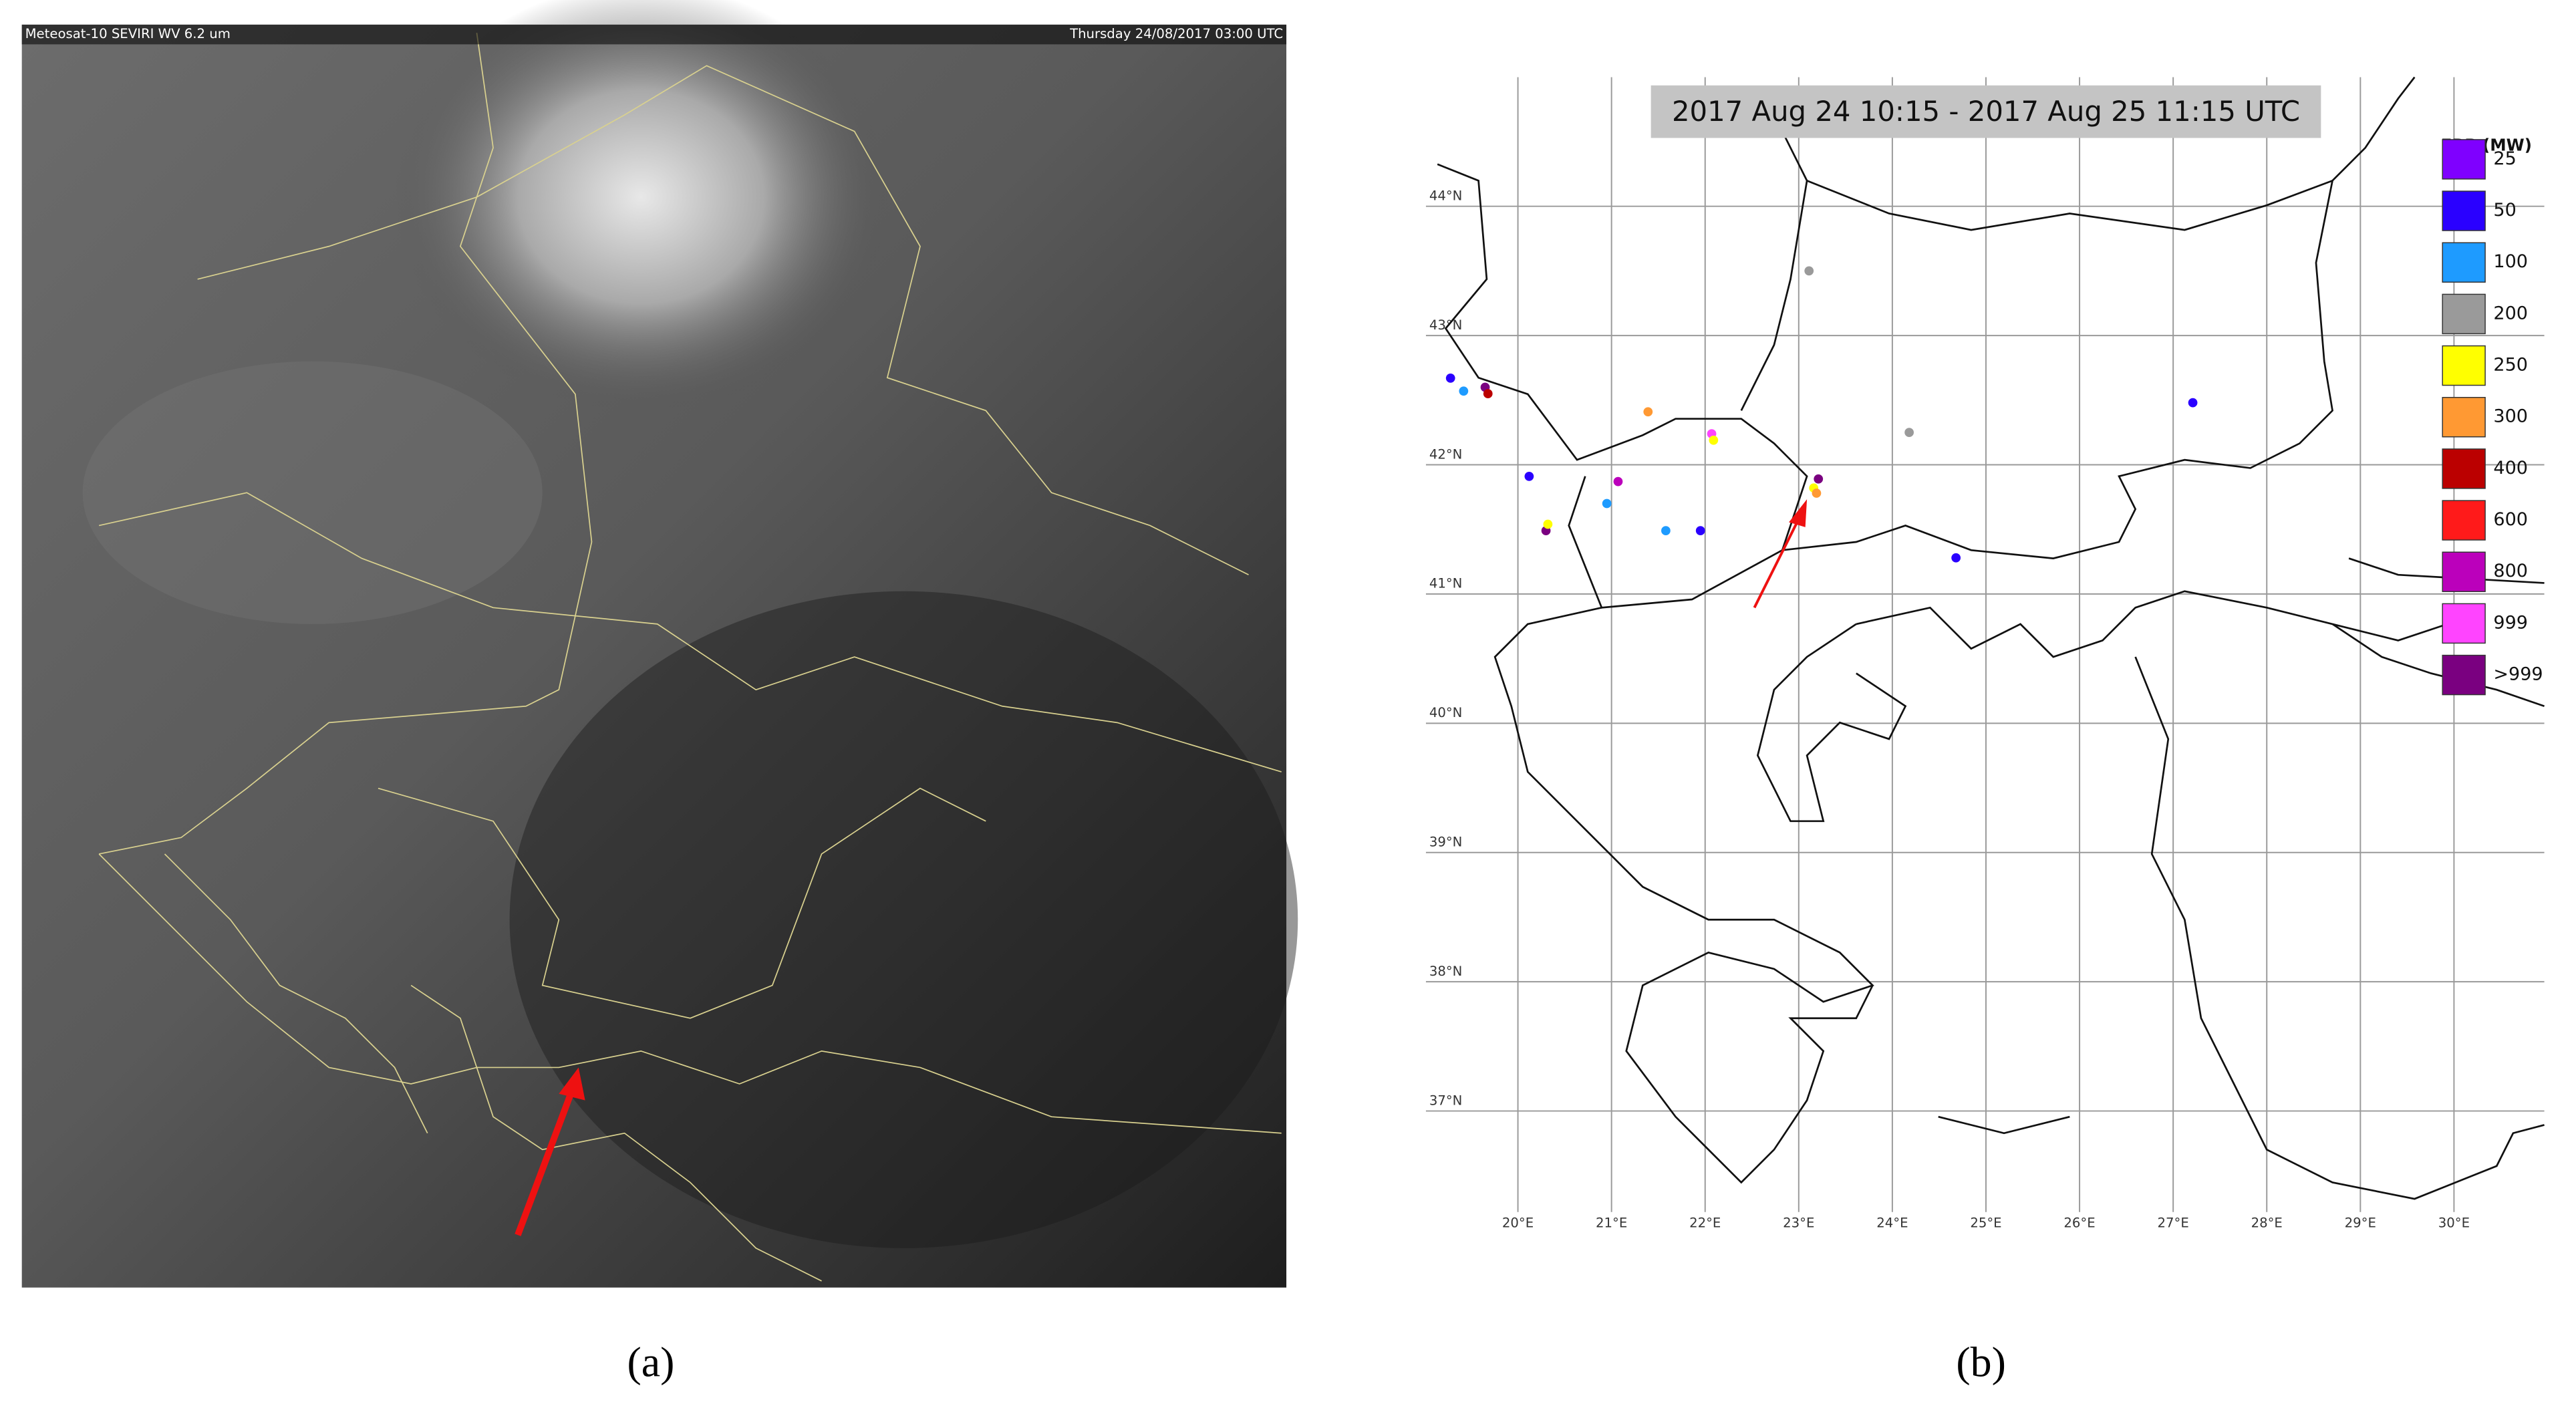 Image resolution: width=2576 pixels, height=1414 pixels. I want to click on lon-label: 28°E, so click(2267, 1222).